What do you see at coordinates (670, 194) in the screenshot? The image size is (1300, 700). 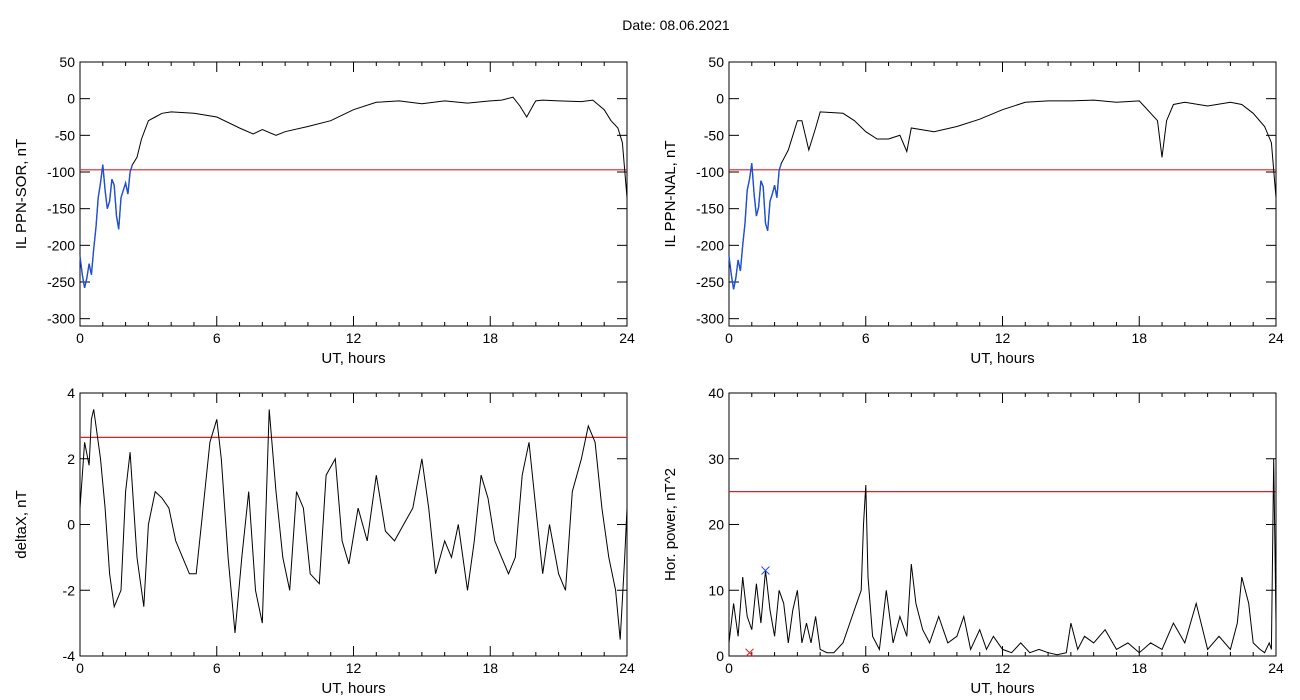 I see `y-axis-label: IL PPN-NAL, nT` at bounding box center [670, 194].